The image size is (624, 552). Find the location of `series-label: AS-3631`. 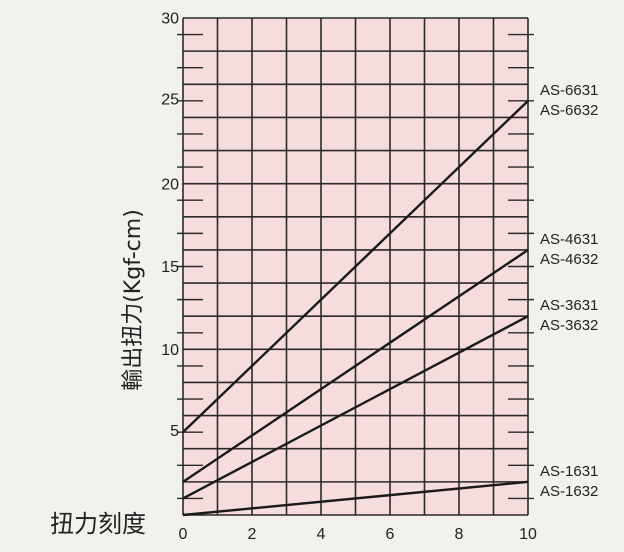

series-label: AS-3631 is located at coordinates (569, 305).